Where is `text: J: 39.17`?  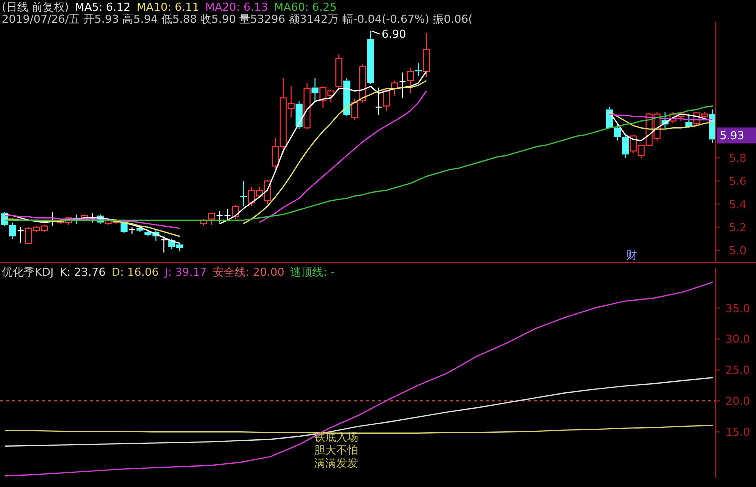 text: J: 39.17 is located at coordinates (185, 272).